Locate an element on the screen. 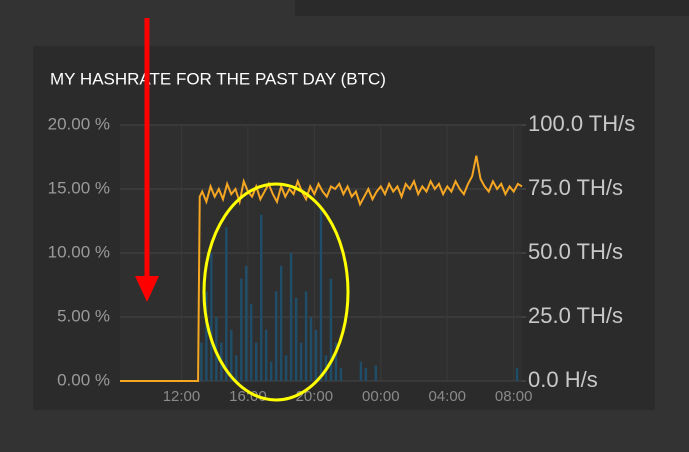 This screenshot has height=452, width=689. highlight-ellipse is located at coordinates (276, 292).